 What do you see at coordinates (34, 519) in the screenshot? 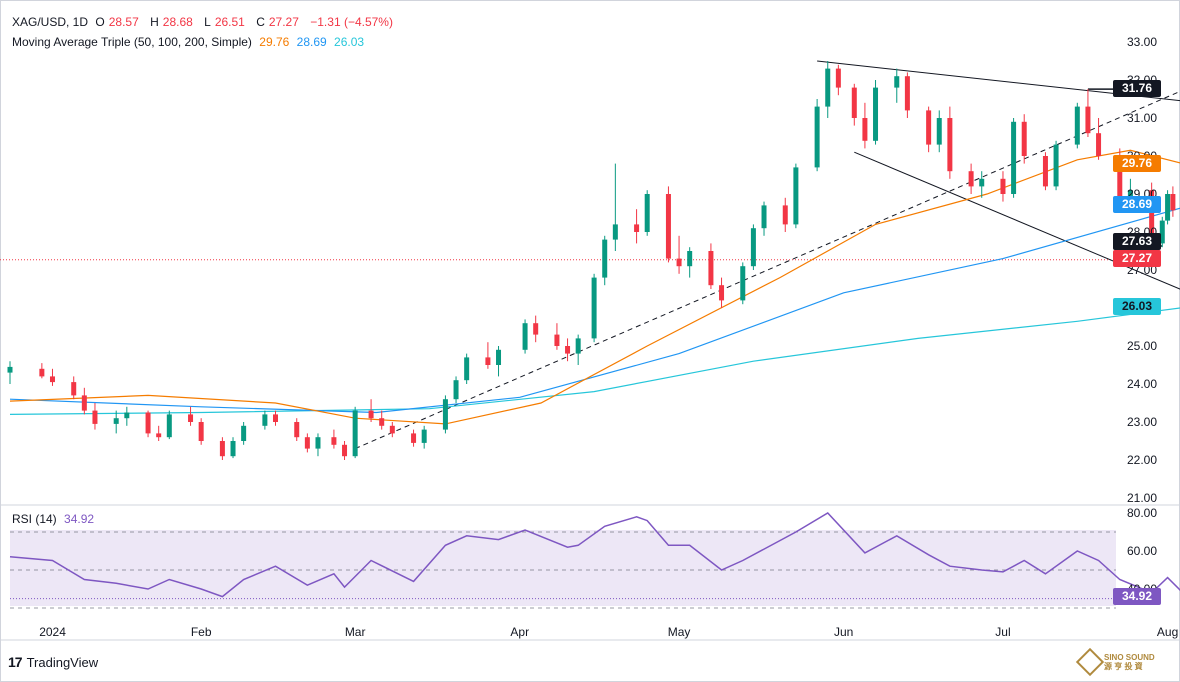
I see `rsi-label: RSI (14)` at bounding box center [34, 519].